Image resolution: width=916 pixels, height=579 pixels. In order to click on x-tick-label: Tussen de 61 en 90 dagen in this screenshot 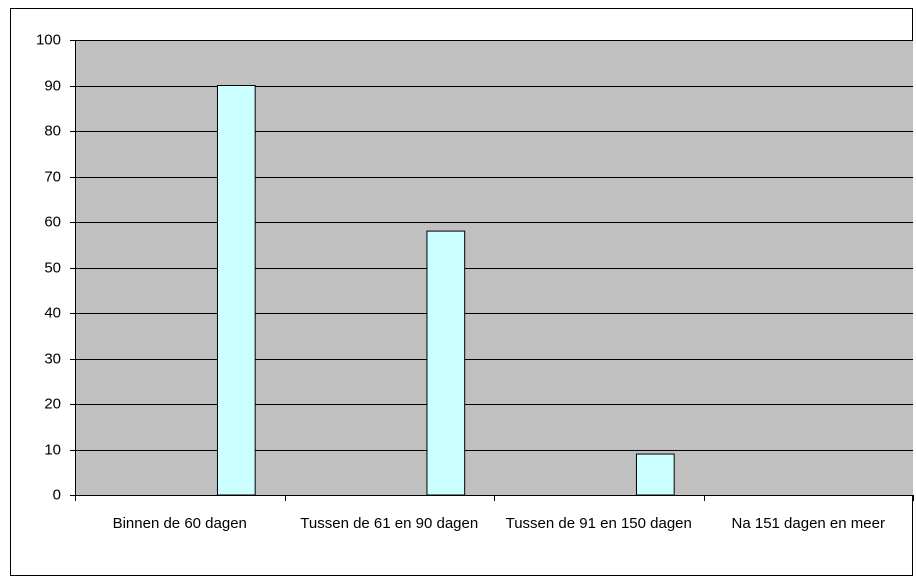, I will do `click(389, 523)`.